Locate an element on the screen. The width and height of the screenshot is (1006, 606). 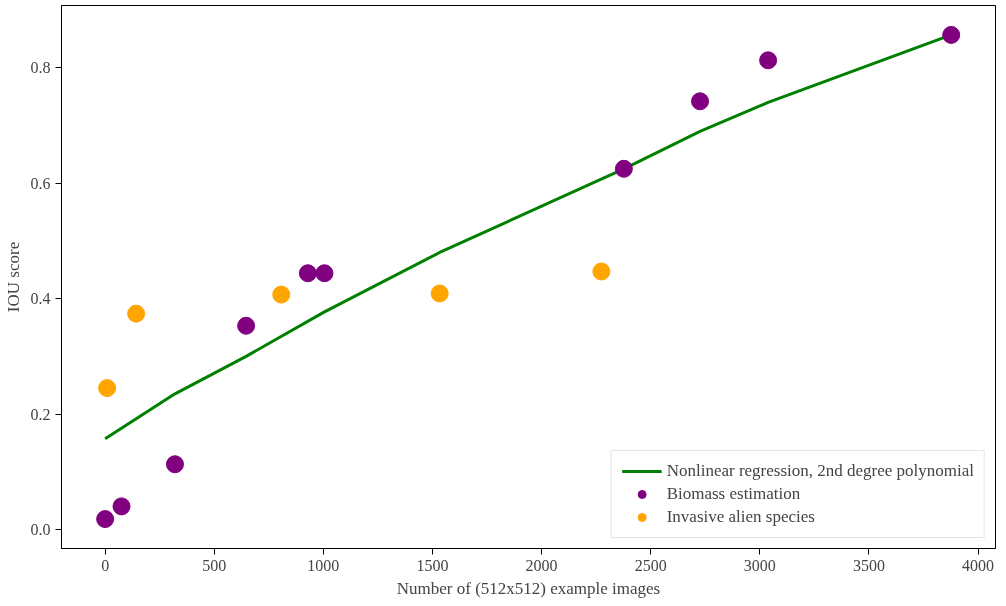
x-tick-label: 2500 is located at coordinates (650, 565).